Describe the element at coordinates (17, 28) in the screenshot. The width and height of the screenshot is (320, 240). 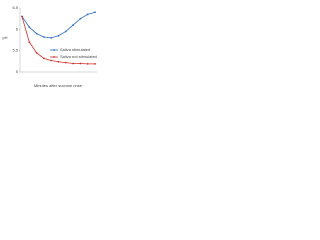
I see `y-tick-label: 6` at that location.